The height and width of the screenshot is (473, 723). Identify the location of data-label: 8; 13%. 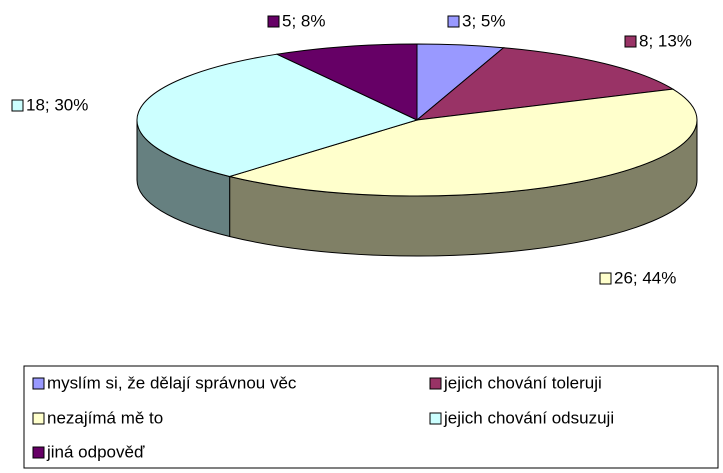
(665, 40).